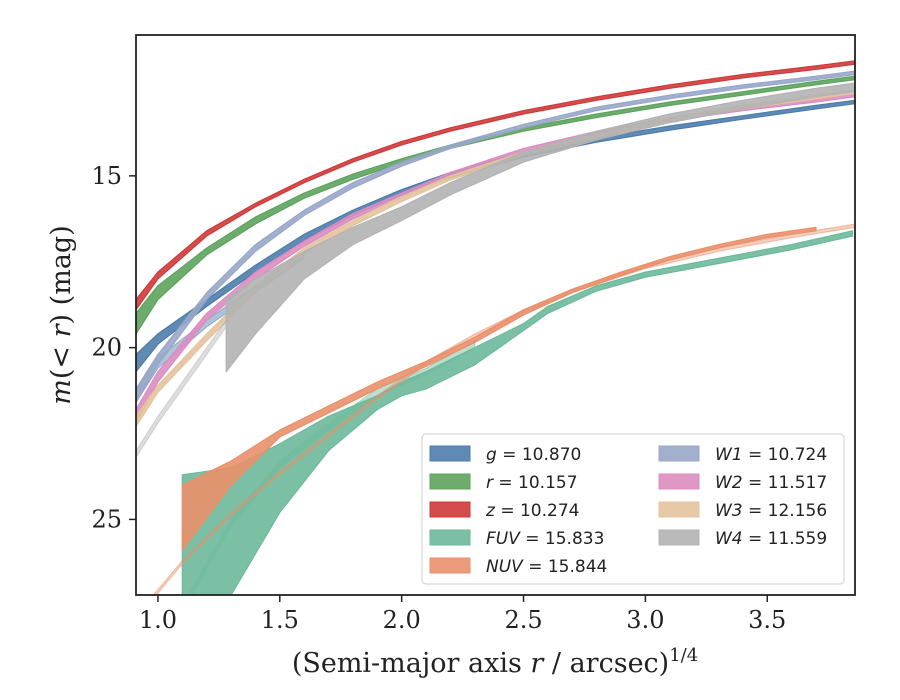 The height and width of the screenshot is (700, 900). I want to click on x-tick-label: 3.5, so click(767, 620).